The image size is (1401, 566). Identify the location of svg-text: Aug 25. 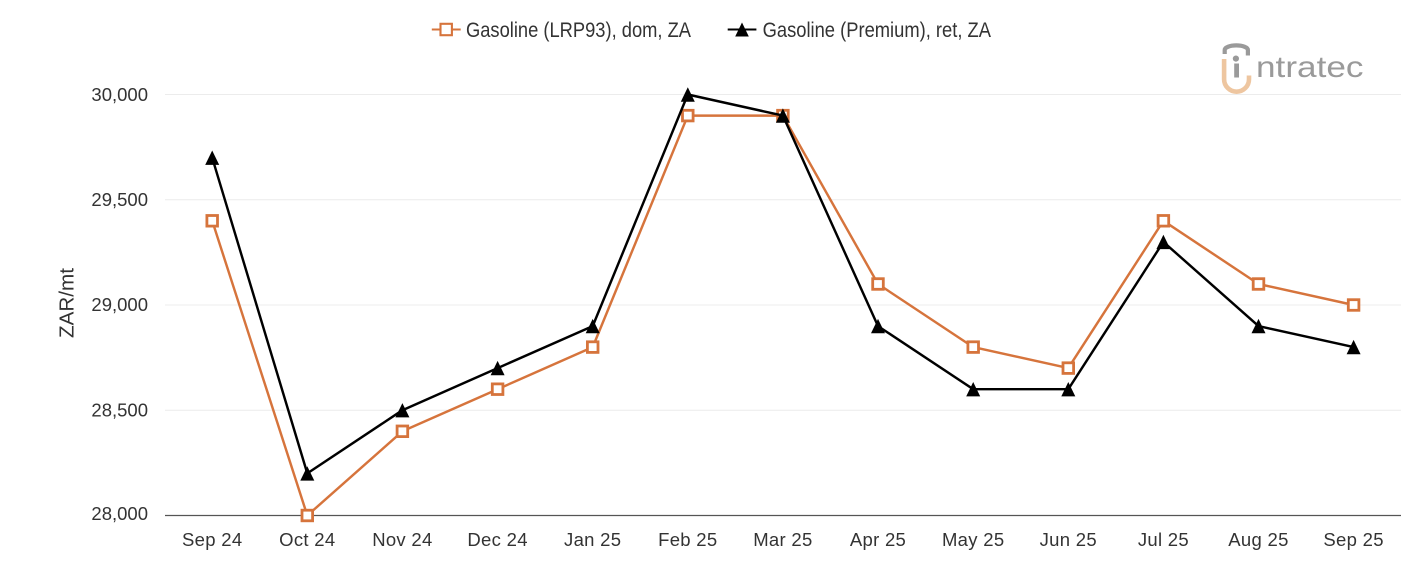
(1258, 539).